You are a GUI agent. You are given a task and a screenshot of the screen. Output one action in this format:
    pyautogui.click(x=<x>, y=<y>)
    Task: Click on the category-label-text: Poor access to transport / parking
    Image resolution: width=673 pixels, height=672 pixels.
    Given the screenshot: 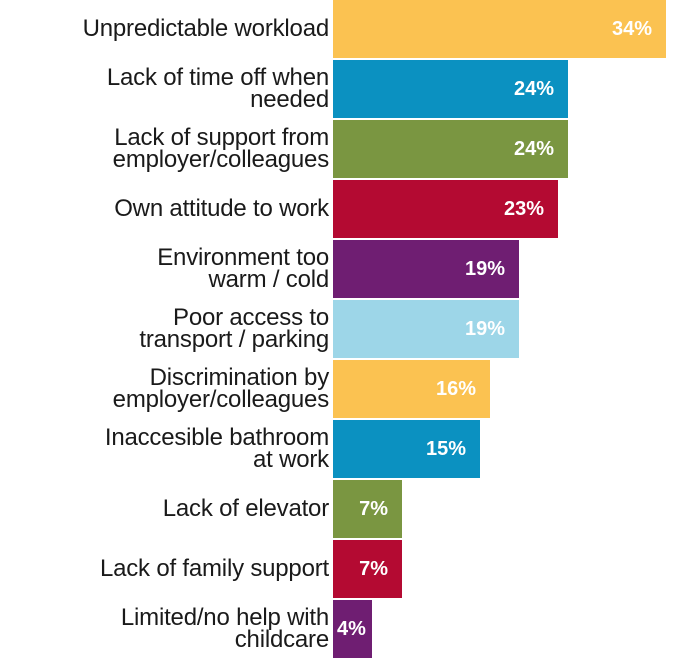 What is the action you would take?
    pyautogui.click(x=234, y=328)
    